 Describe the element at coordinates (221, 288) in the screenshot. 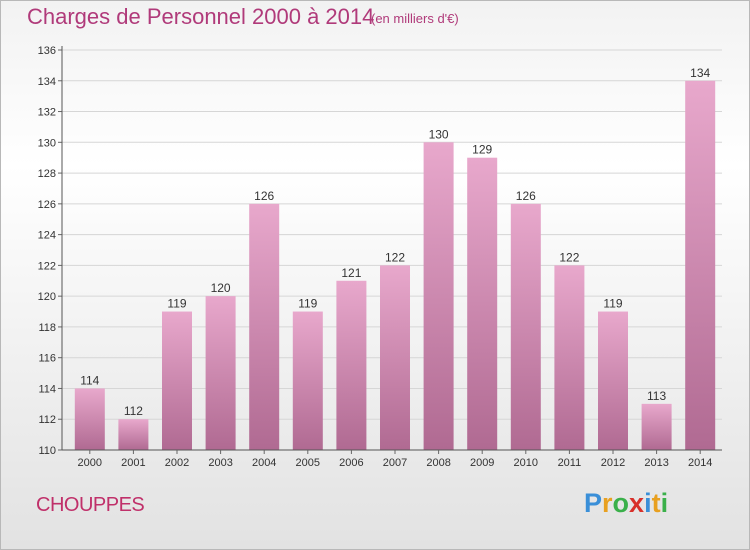

I see `bar-value-label: 120` at that location.